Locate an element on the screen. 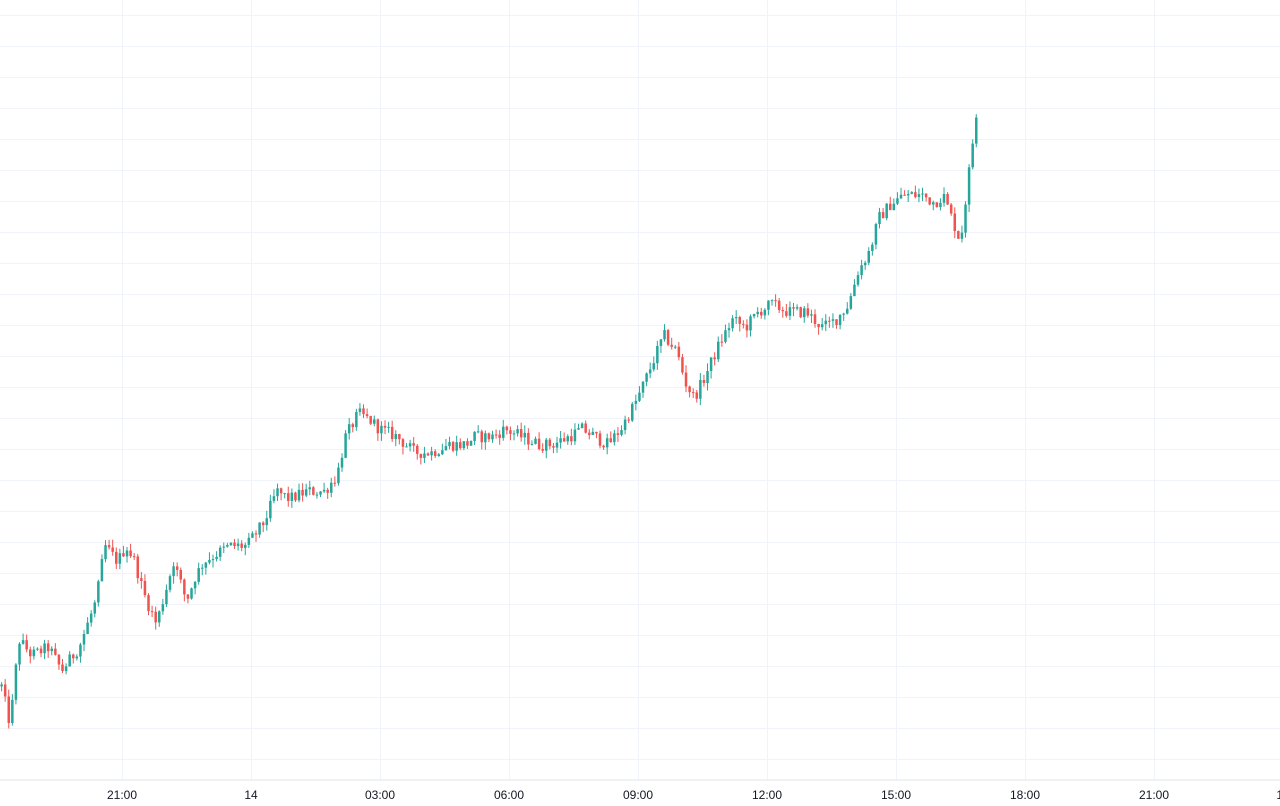 The image size is (1280, 806). x-tick-label: 06:00 is located at coordinates (509, 795).